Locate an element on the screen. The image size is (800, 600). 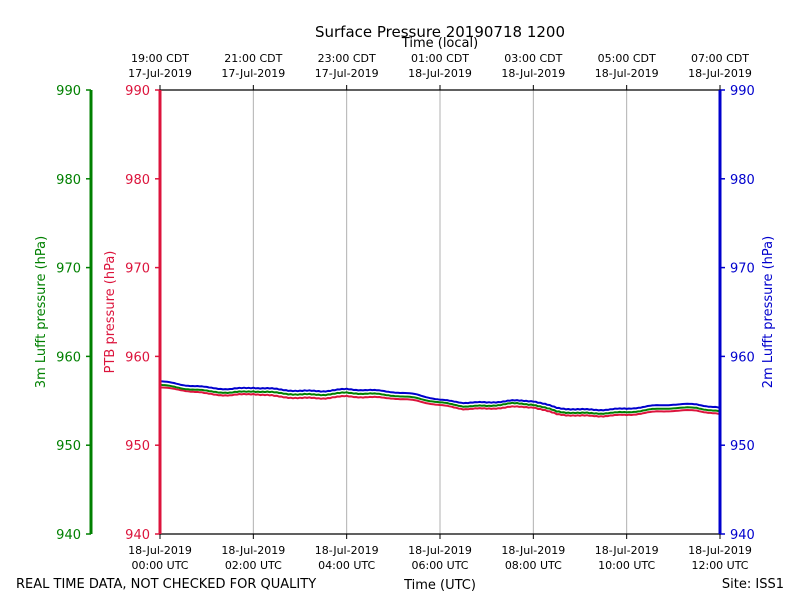
utc-tick-time: 00:00 UTC is located at coordinates (159, 565).